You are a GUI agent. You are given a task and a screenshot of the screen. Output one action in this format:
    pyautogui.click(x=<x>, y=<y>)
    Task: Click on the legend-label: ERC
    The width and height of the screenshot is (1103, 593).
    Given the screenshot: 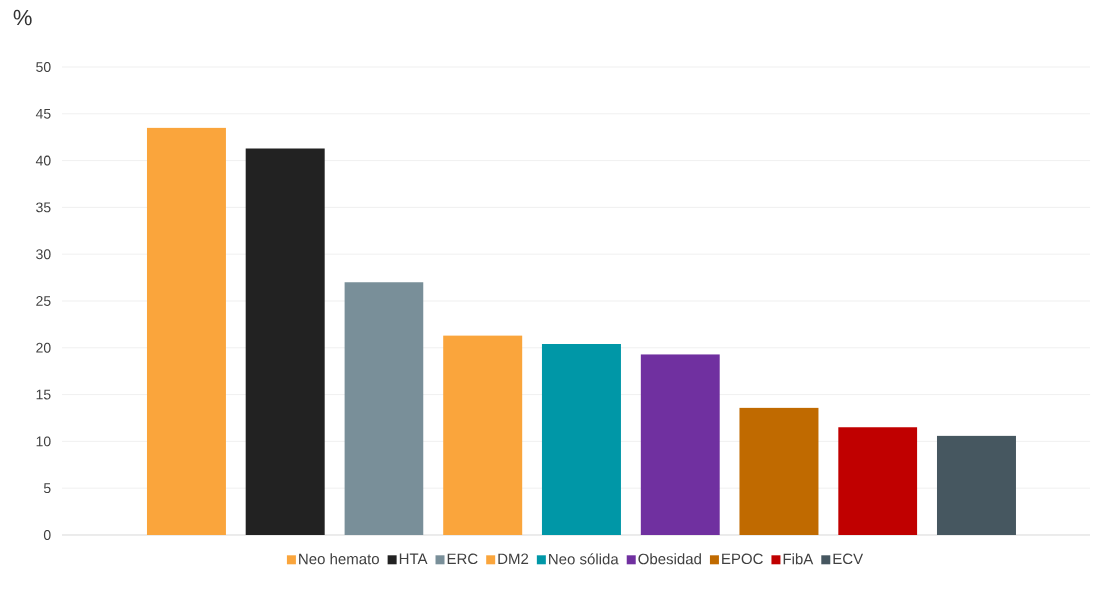 What is the action you would take?
    pyautogui.click(x=462, y=559)
    